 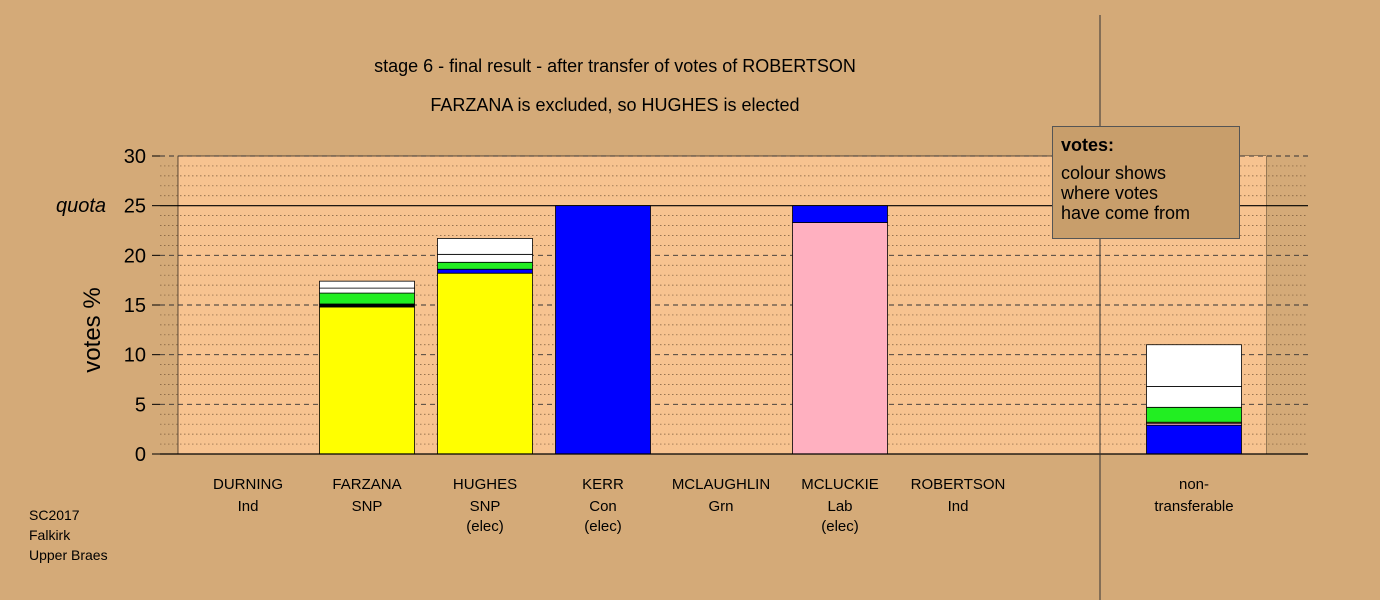 I want to click on y-tick-label: 15, so click(x=135, y=306).